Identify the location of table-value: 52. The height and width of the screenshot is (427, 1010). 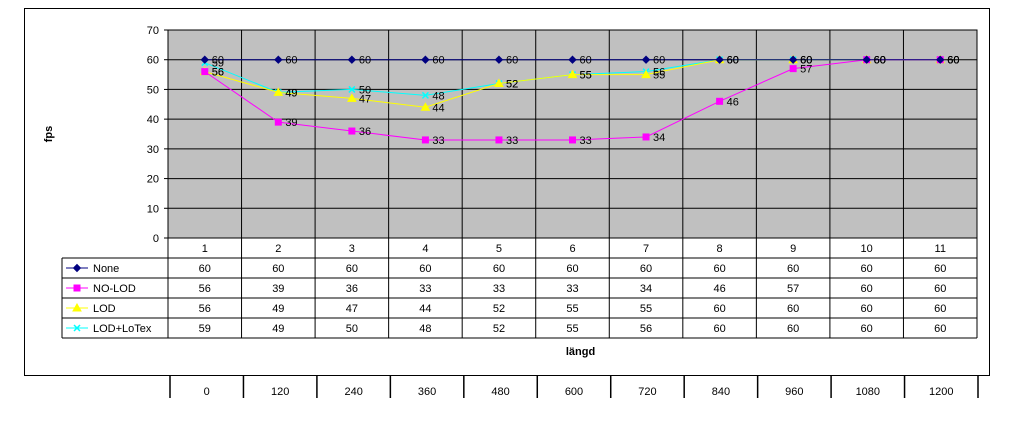
(499, 309).